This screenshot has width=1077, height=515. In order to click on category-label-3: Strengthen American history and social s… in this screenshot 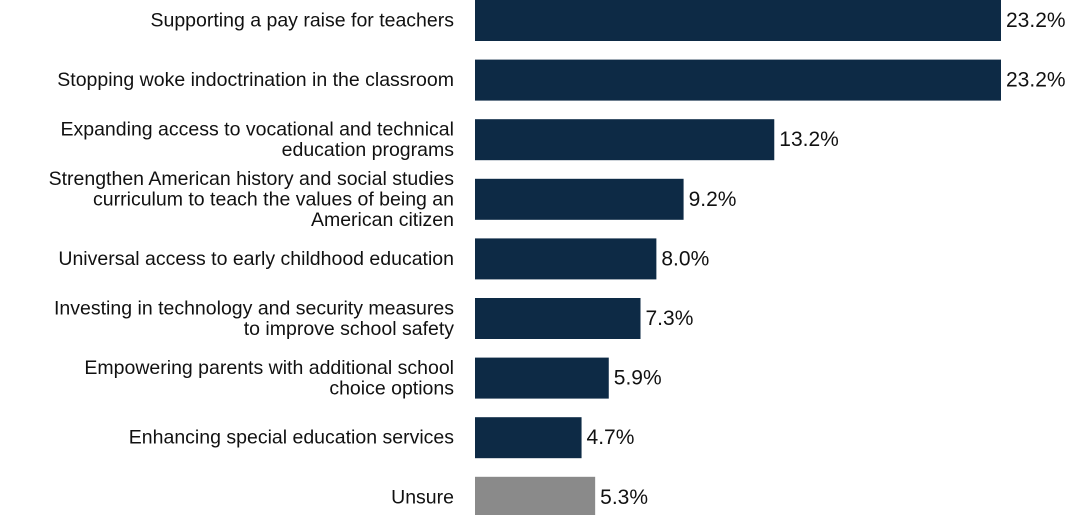, I will do `click(252, 199)`.